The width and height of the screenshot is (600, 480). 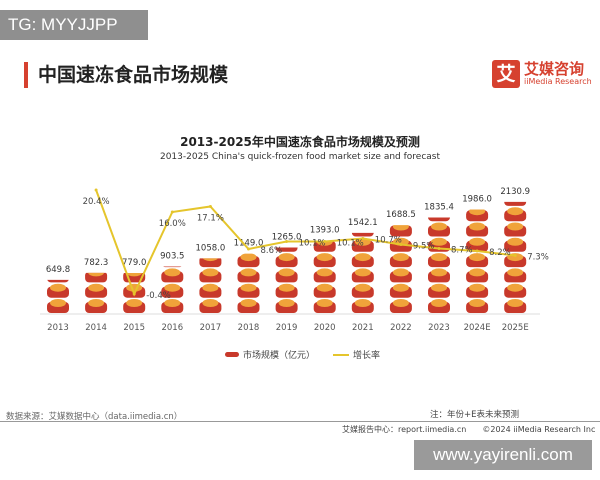 What do you see at coordinates (172, 256) in the screenshot?
I see `bar-value-label: 903.5` at bounding box center [172, 256].